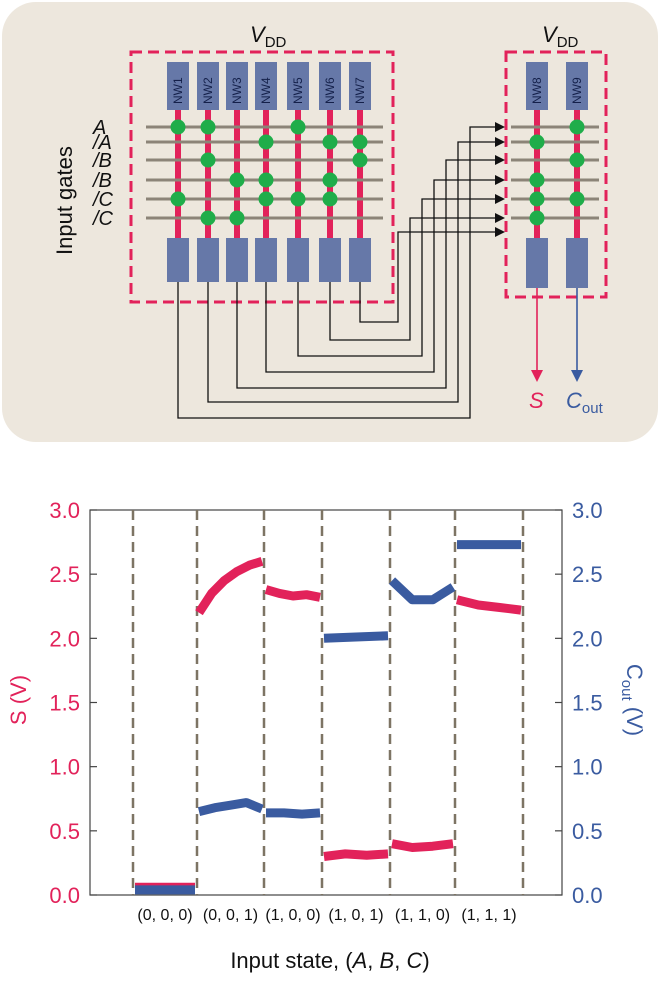  What do you see at coordinates (632, 700) in the screenshot?
I see `y-axis-right-title: Cout (V)` at bounding box center [632, 700].